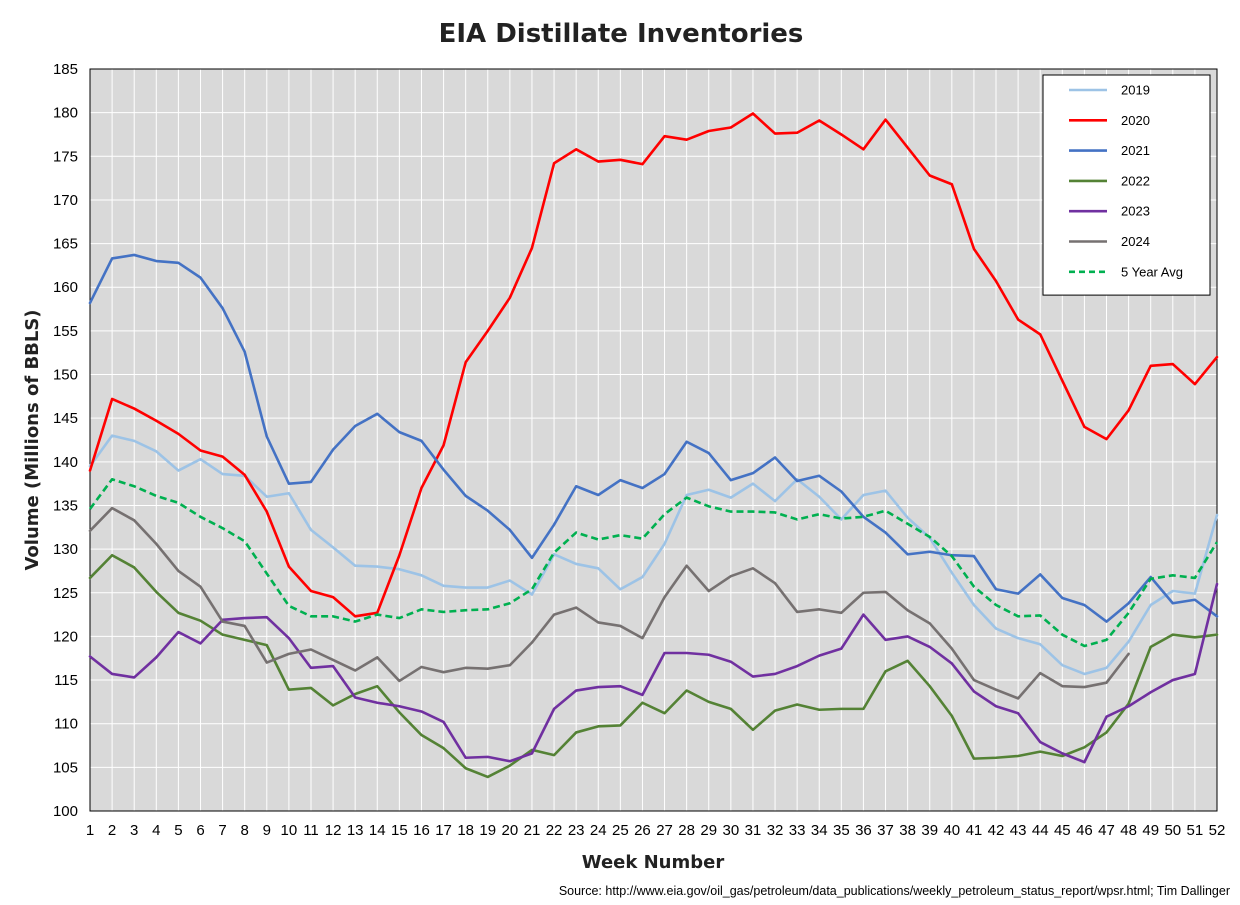 The width and height of the screenshot is (1240, 905). Describe the element at coordinates (1135, 180) in the screenshot. I see `legend-label-2022: 2022` at that location.